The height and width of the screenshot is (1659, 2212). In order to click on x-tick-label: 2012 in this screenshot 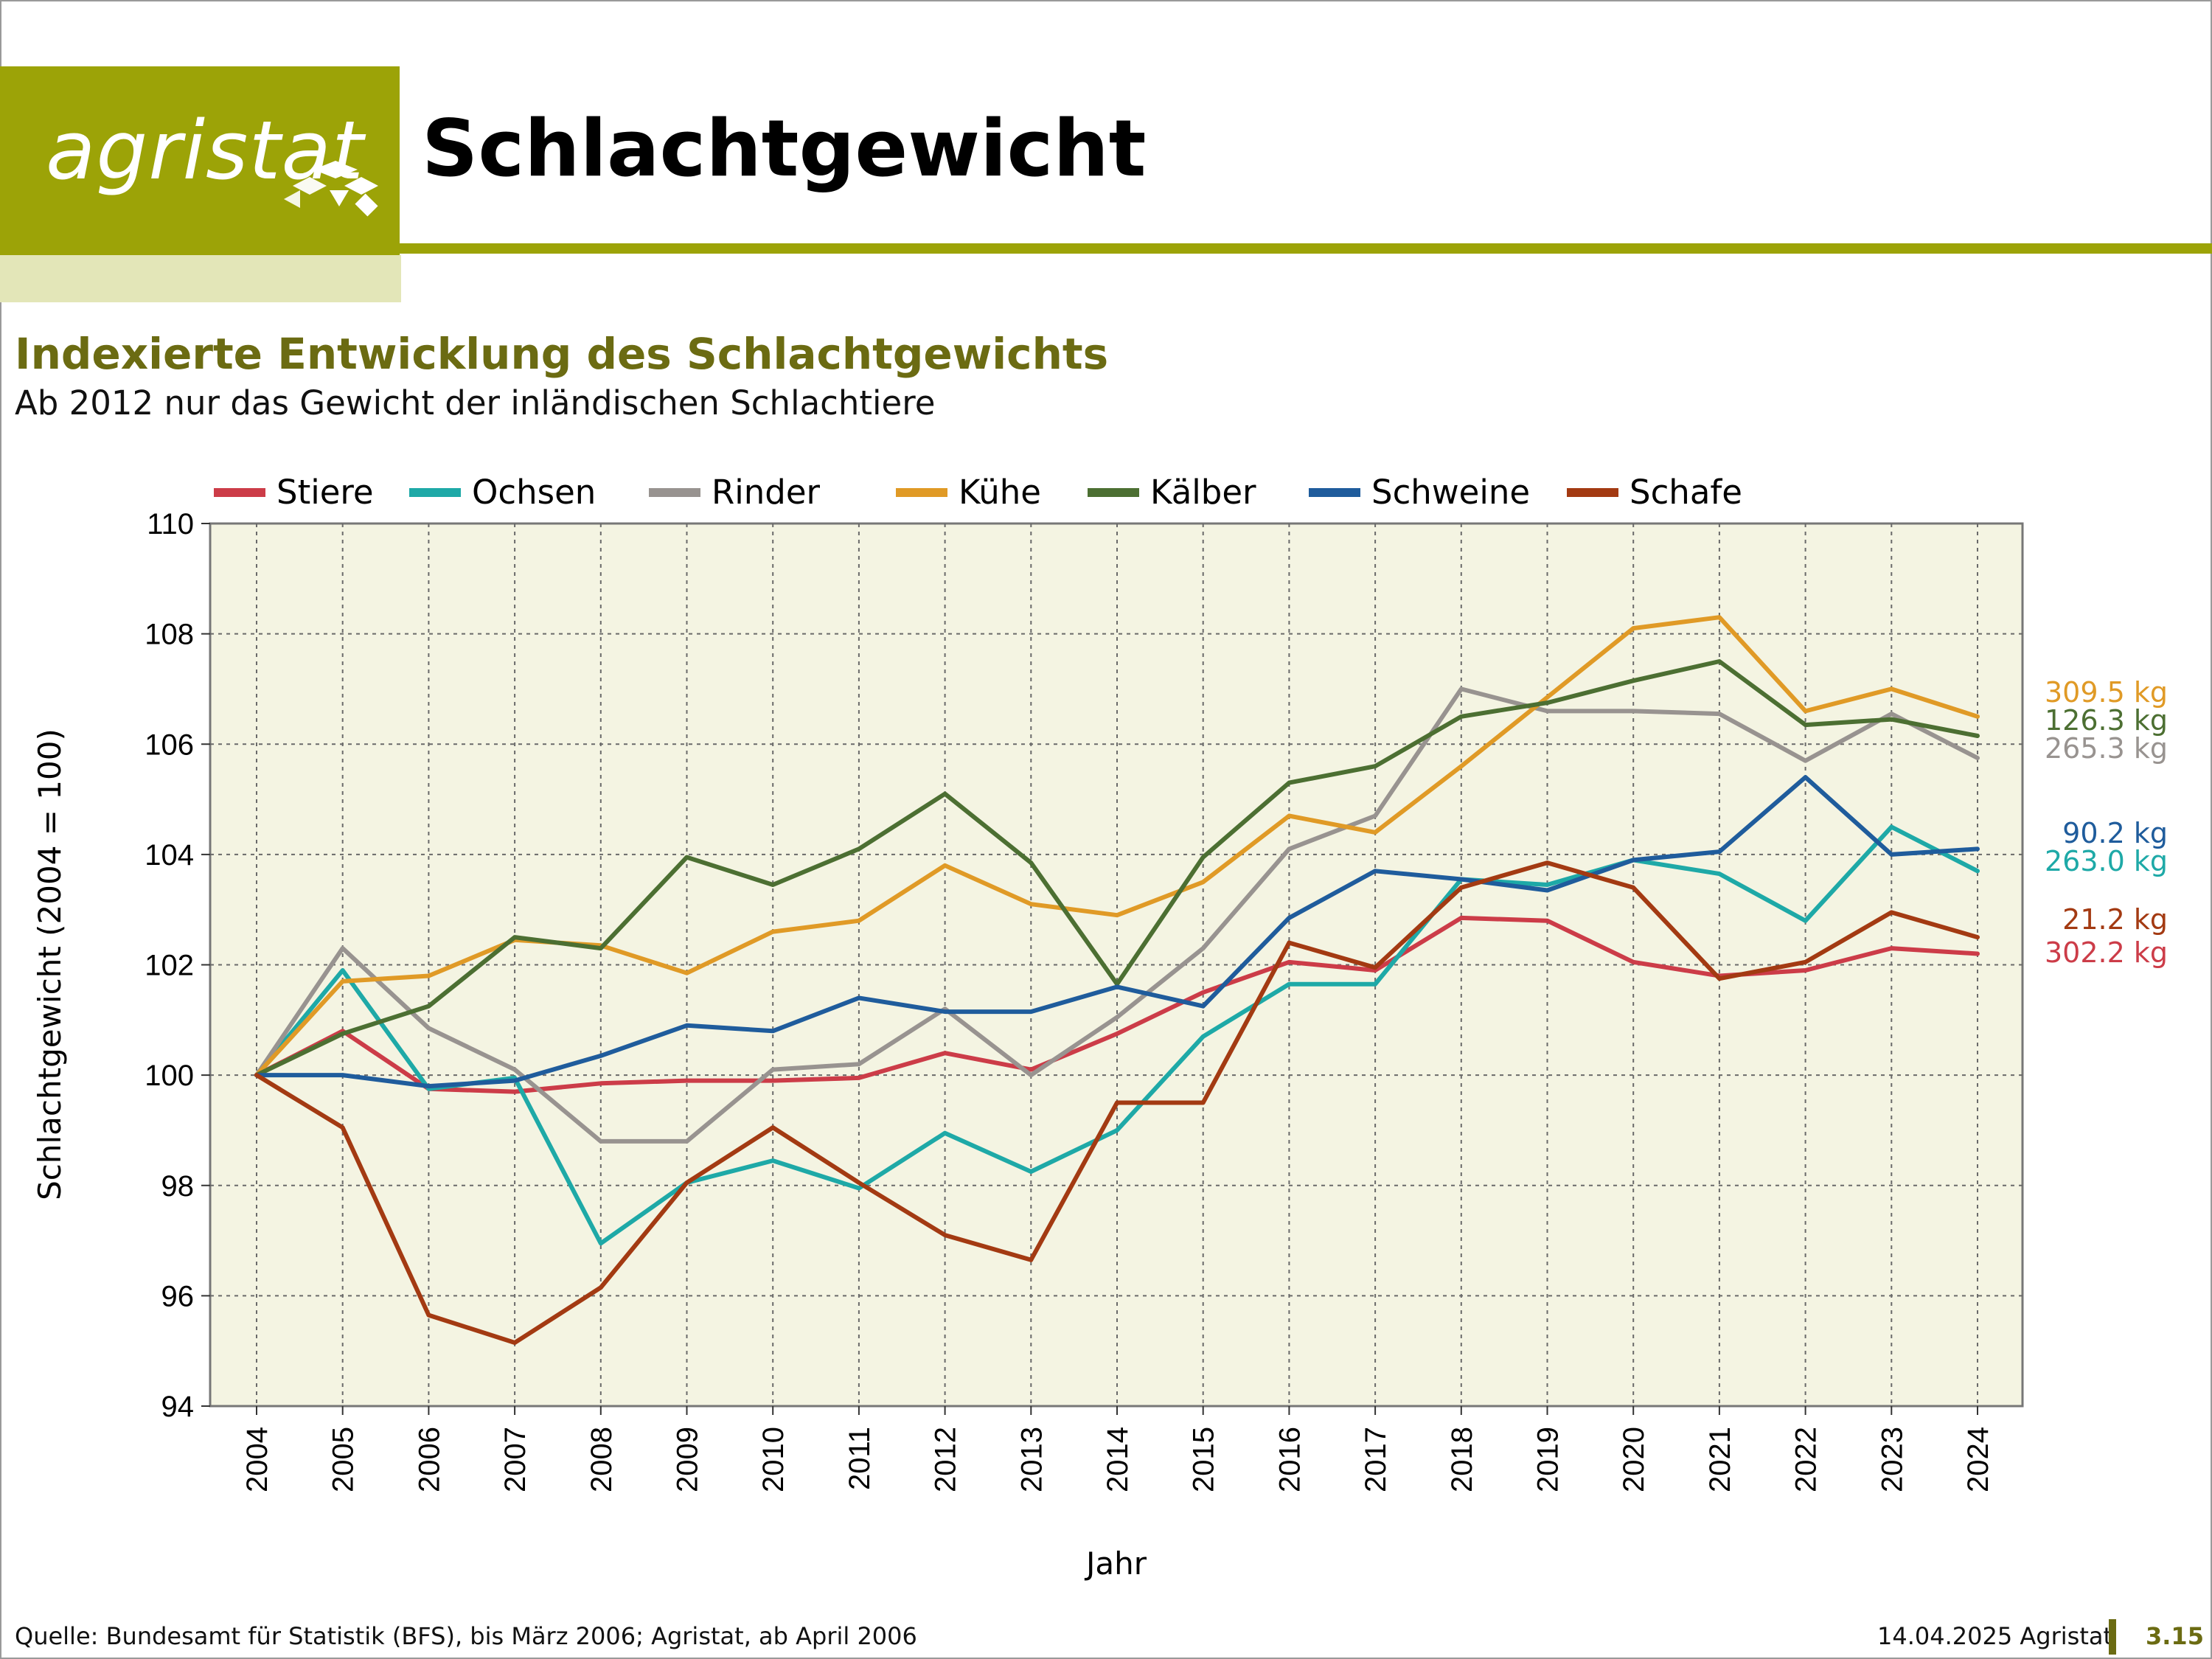, I will do `click(946, 1459)`.